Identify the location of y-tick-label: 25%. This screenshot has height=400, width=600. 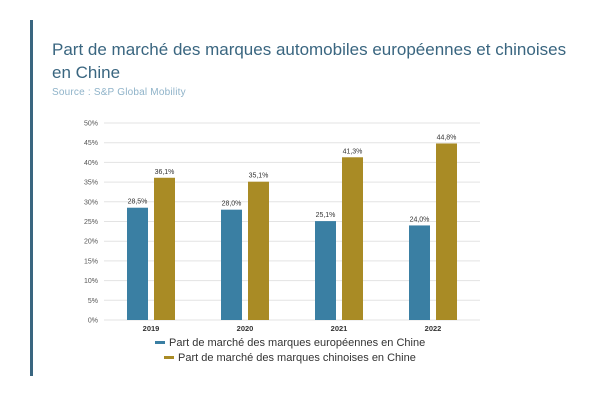
(91, 222).